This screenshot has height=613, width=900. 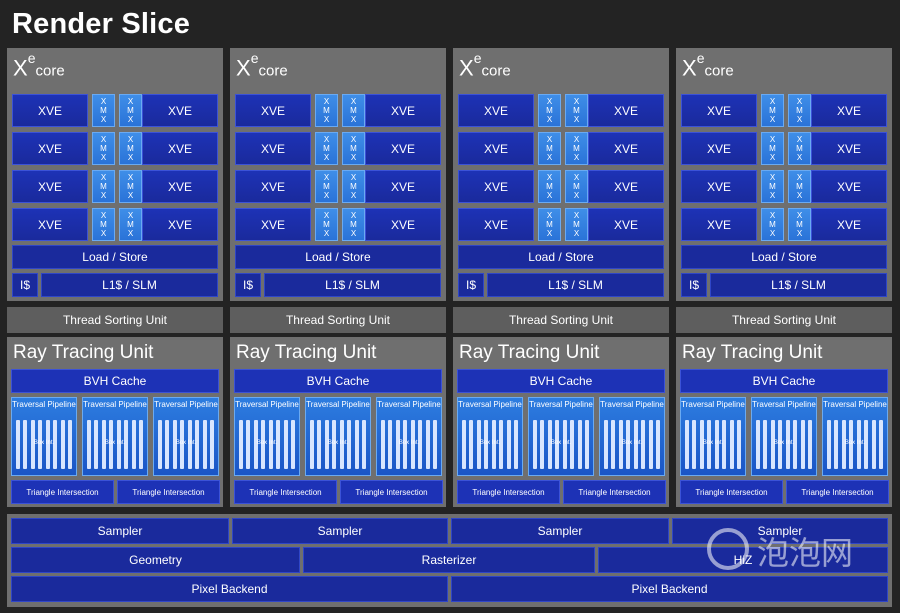 I want to click on bvh-cache: BVH Cache, so click(x=561, y=381).